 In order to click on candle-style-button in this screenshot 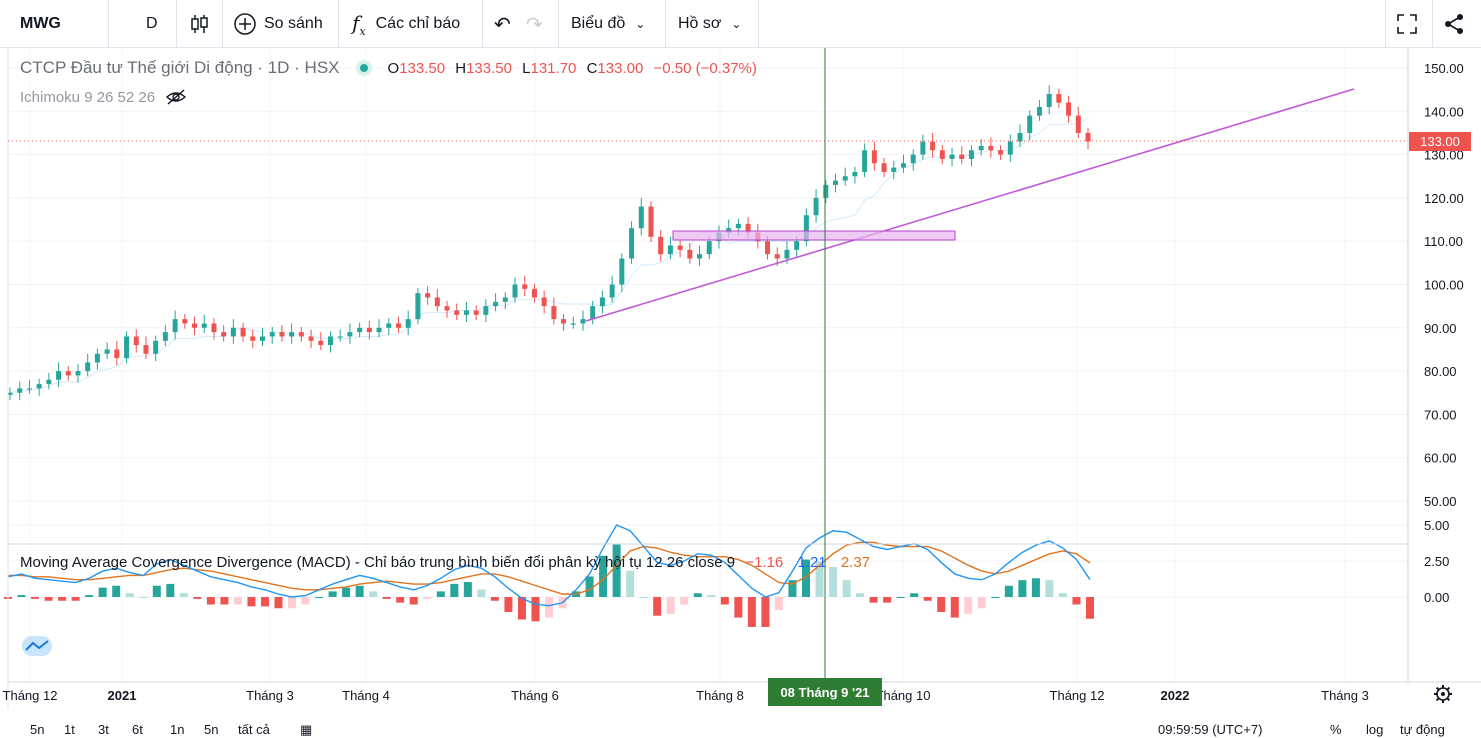, I will do `click(199, 24)`.